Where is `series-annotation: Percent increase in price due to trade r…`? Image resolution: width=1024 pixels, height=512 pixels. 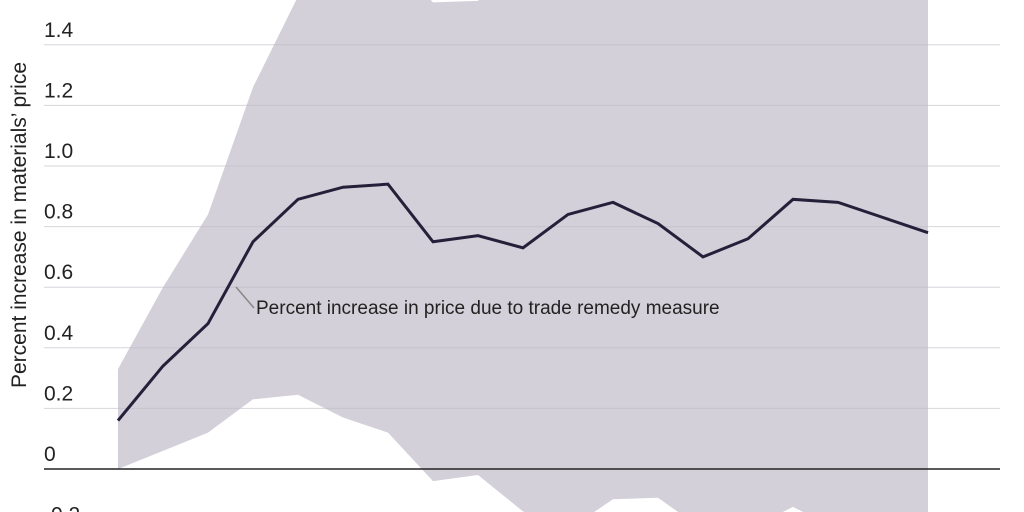 series-annotation: Percent increase in price due to trade r… is located at coordinates (488, 308).